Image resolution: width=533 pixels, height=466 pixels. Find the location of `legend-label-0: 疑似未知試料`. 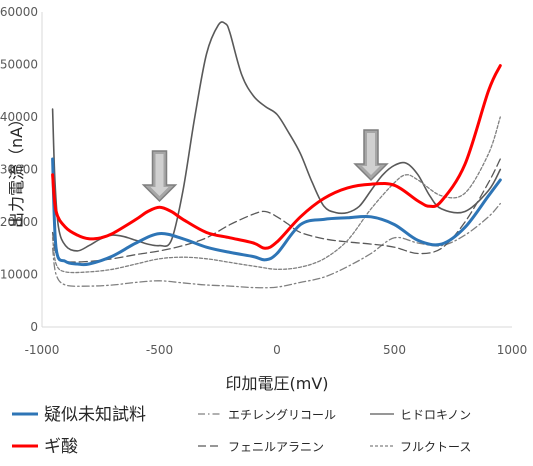

legend-label-0: 疑似未知試料 is located at coordinates (95, 415).